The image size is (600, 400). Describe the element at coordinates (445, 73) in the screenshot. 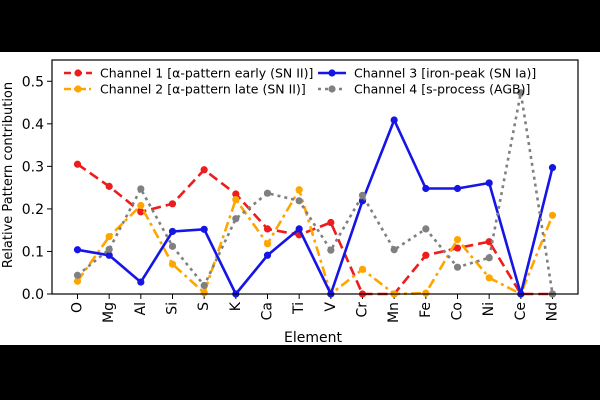

I see `legend-label-channel-3: Channel 3 [iron-peak (SN Ia)]` at that location.